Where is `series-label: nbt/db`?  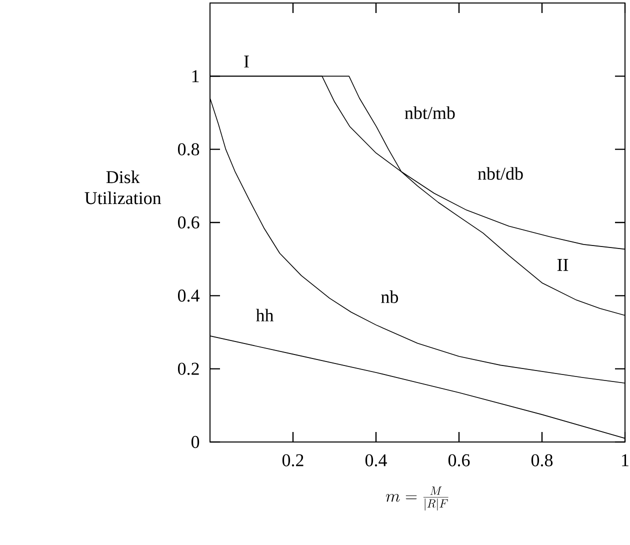 series-label: nbt/db is located at coordinates (500, 173).